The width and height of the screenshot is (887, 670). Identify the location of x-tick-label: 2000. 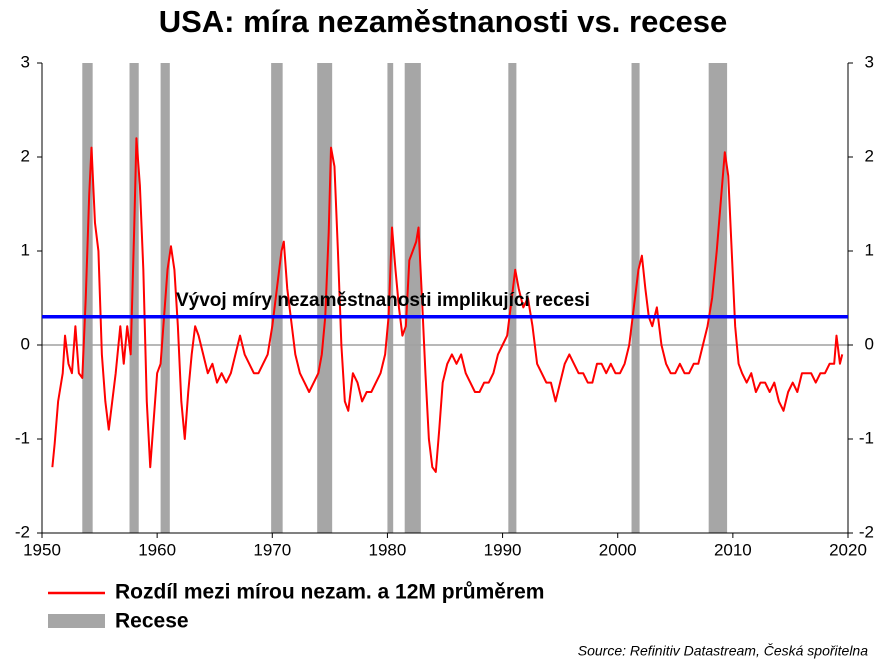
(618, 549).